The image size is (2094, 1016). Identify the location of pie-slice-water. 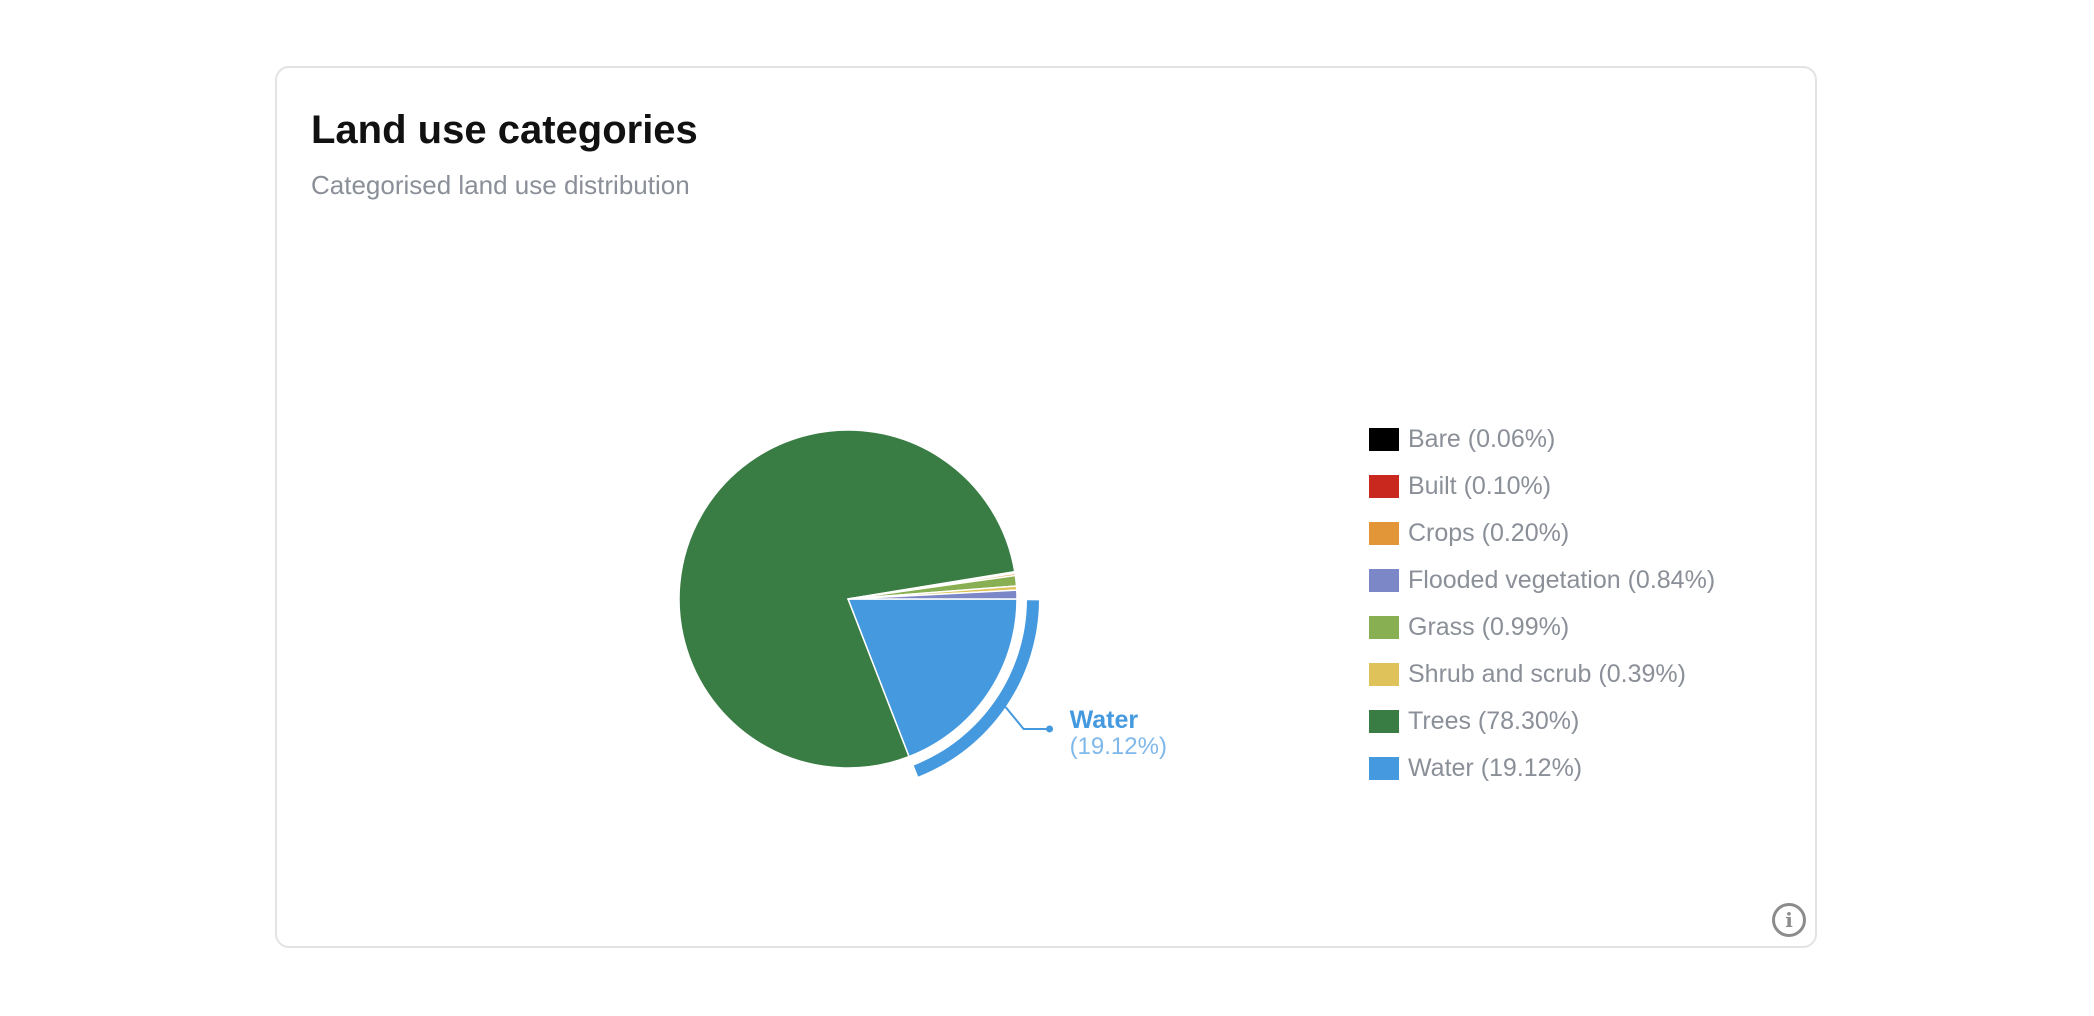
(932, 678).